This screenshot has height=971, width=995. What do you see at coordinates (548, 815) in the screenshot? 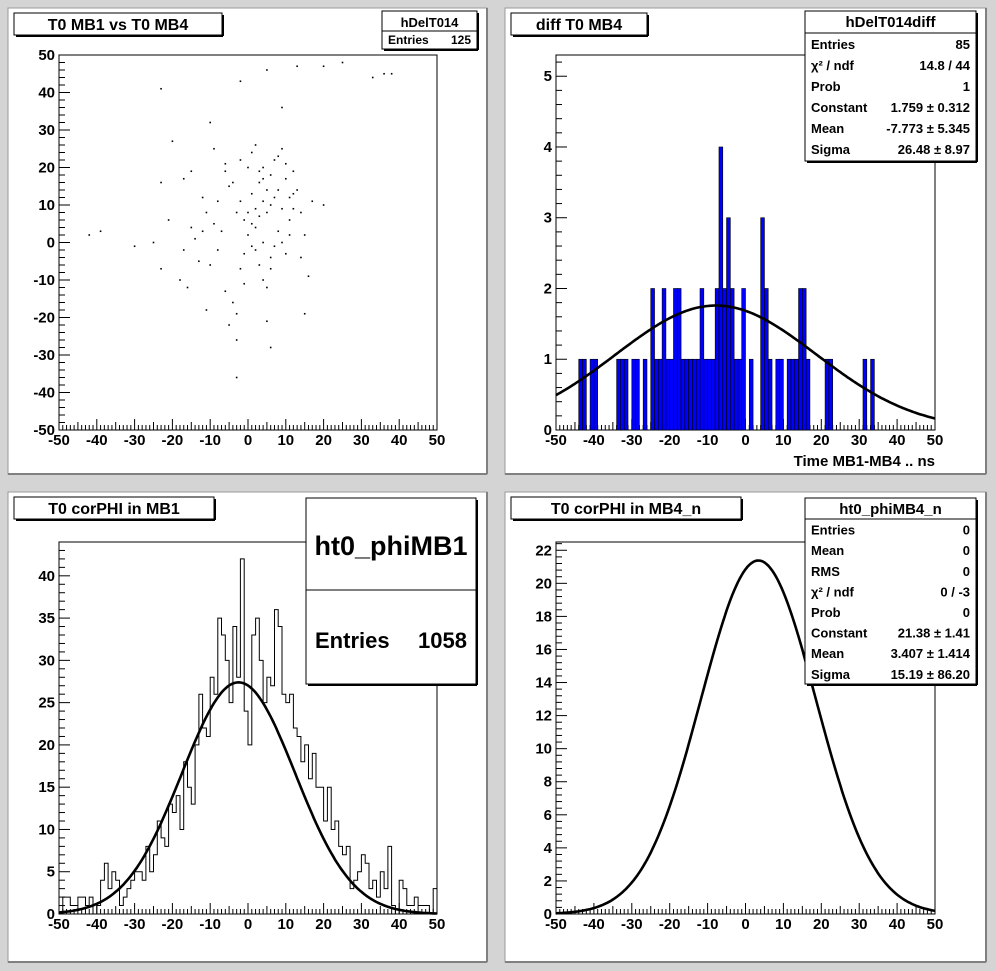
I see `y-tick-label: 6` at bounding box center [548, 815].